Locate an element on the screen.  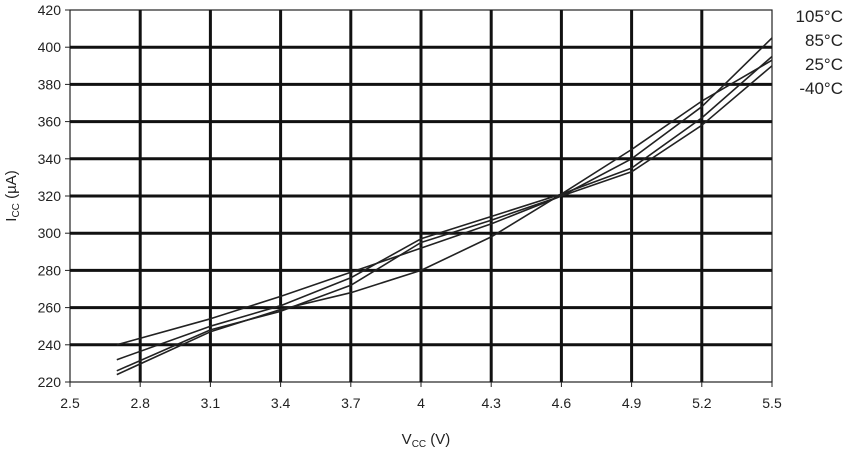
legend-label: -40°C is located at coordinates (821, 88).